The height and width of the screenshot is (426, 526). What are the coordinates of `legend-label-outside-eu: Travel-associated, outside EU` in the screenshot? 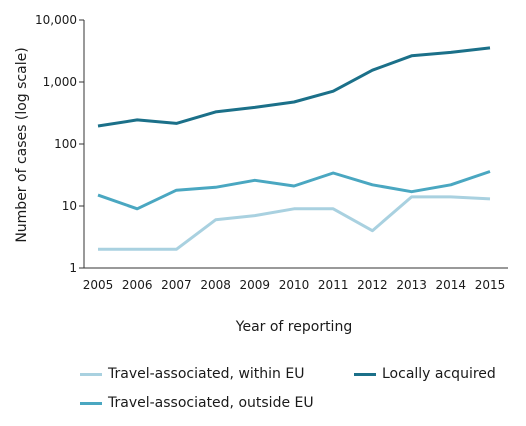 It's located at (211, 403).